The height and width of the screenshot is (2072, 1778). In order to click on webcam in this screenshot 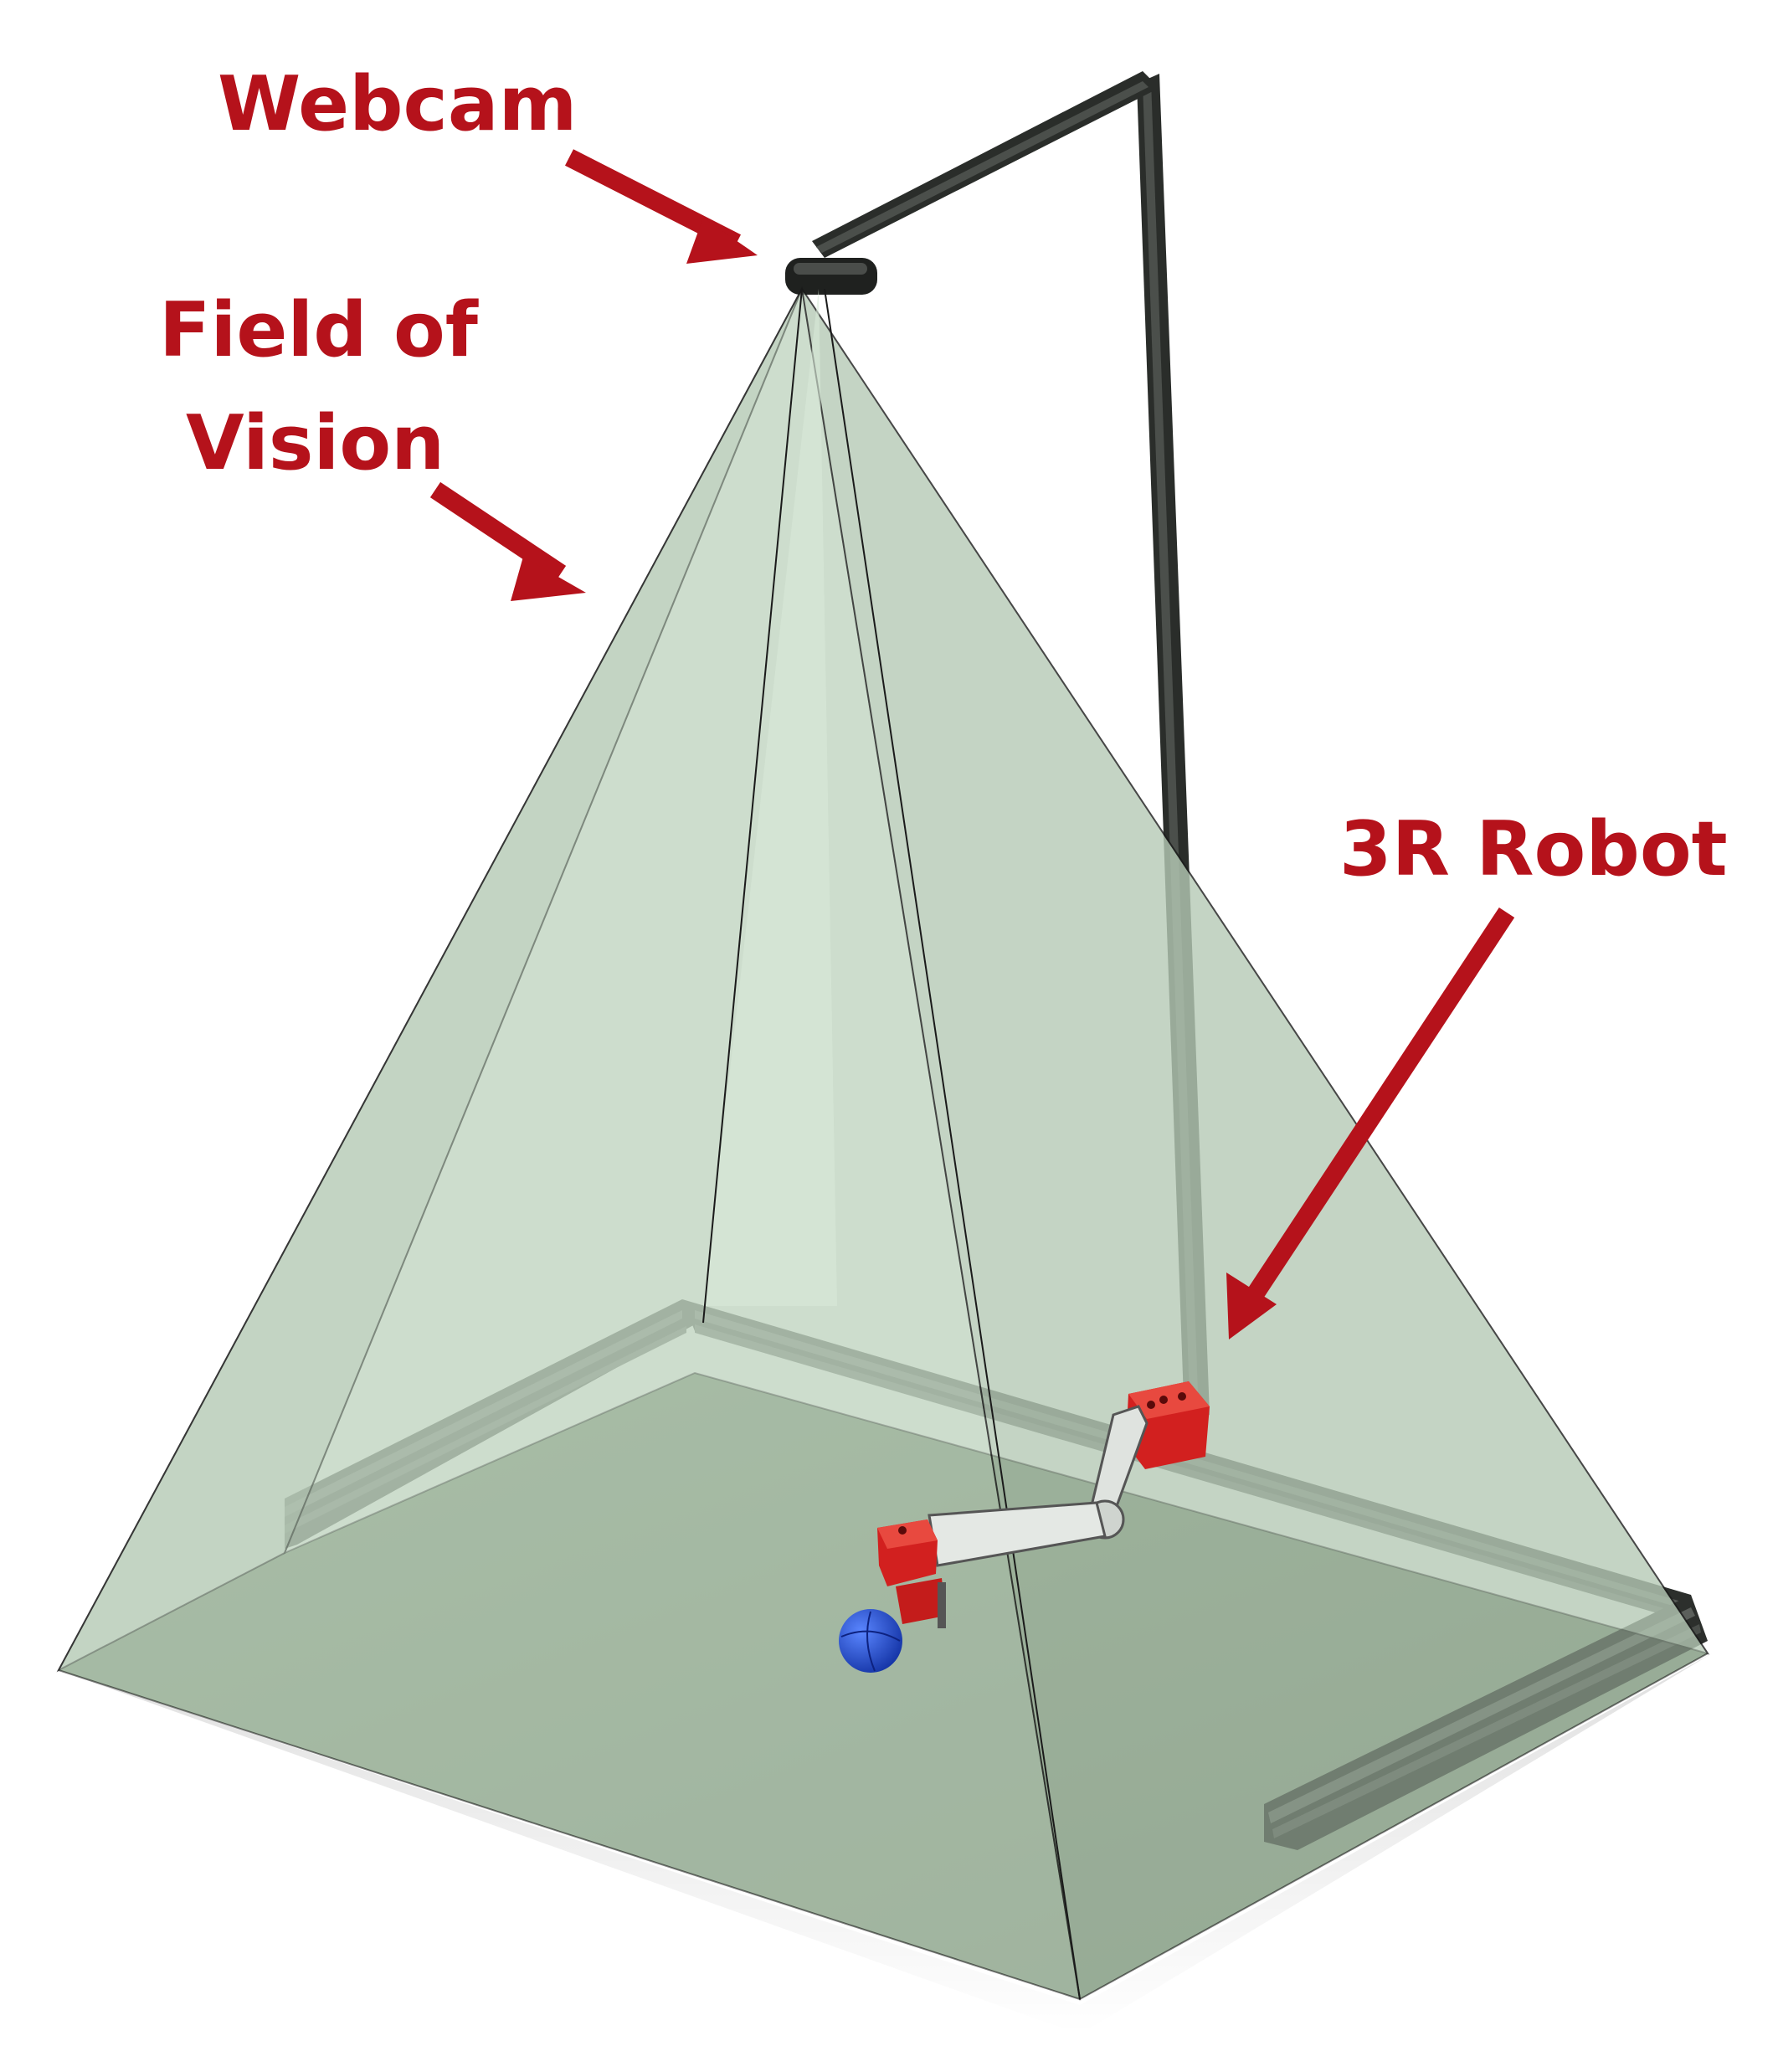, I will do `click(831, 276)`.